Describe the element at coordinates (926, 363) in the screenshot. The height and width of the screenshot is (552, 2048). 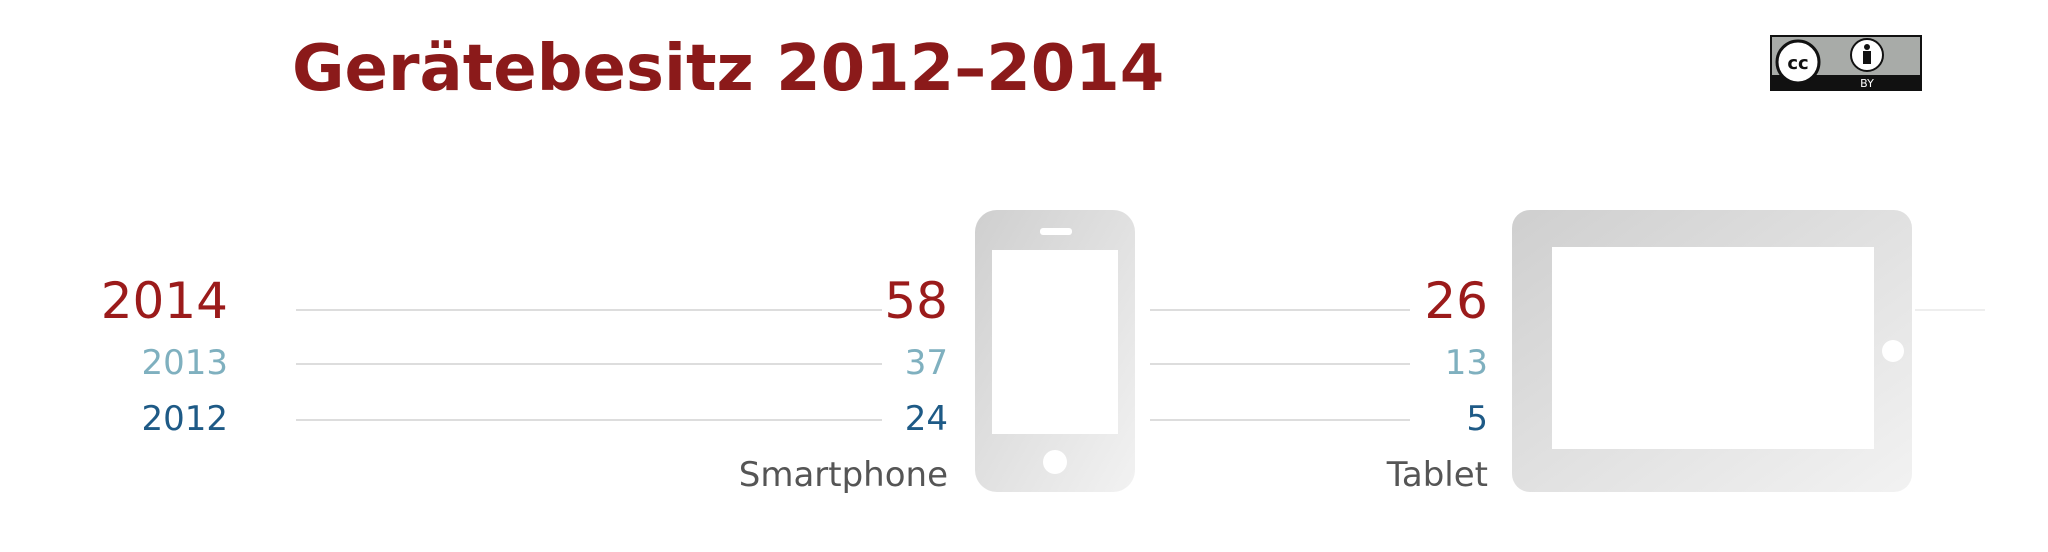
I see `value-label-smartphone-2013: 37` at that location.